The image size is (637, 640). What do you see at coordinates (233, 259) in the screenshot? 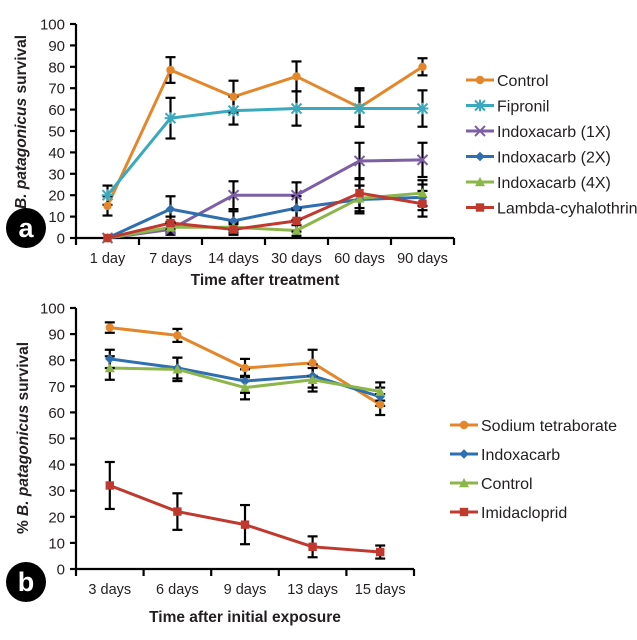
I see `x-tick-label: 14 days` at bounding box center [233, 259].